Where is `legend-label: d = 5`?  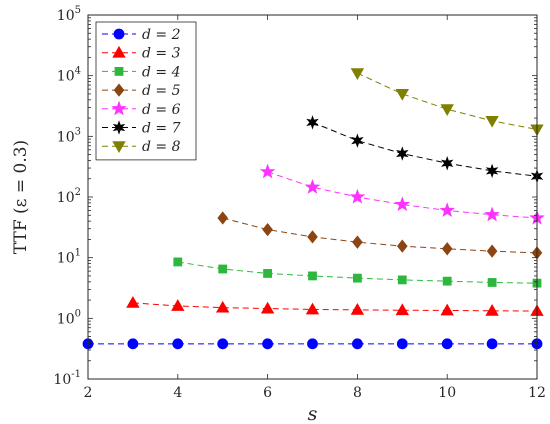 legend-label: d = 5 is located at coordinates (161, 91).